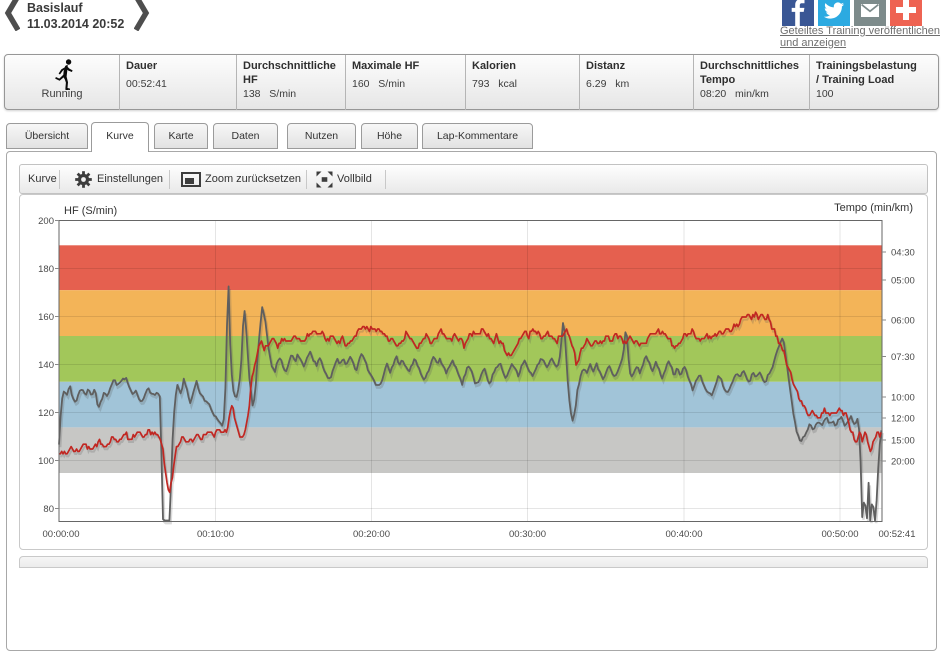 The height and width of the screenshot is (651, 943). What do you see at coordinates (46, 317) in the screenshot?
I see `svg-text: 160` at bounding box center [46, 317].